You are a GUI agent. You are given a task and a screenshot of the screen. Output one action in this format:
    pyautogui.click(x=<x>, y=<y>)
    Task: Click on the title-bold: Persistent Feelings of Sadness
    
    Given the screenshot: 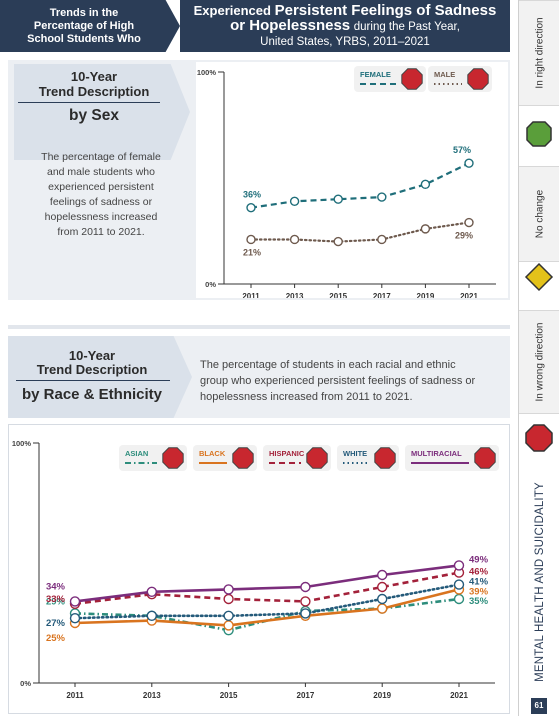 What is the action you would take?
    pyautogui.click(x=385, y=10)
    